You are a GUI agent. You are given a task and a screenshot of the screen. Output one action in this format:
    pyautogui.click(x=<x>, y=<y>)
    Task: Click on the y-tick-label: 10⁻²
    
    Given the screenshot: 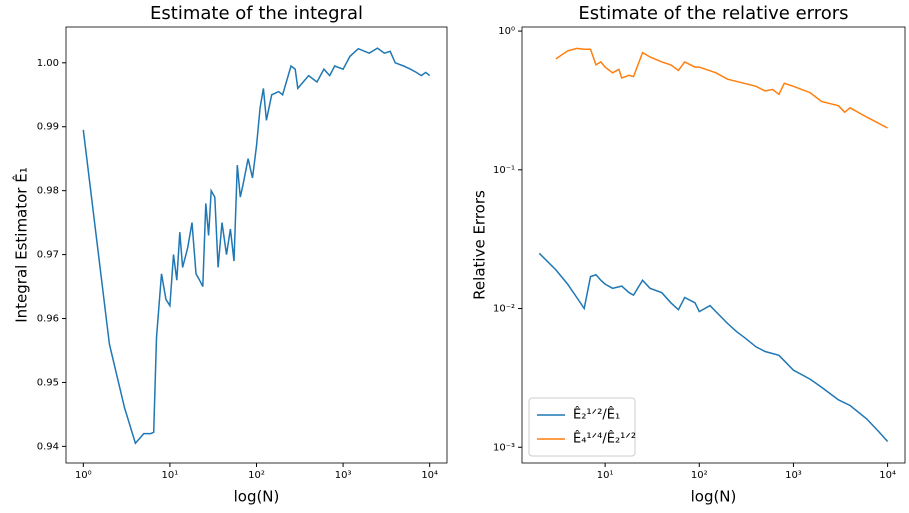 What is the action you would take?
    pyautogui.click(x=504, y=309)
    